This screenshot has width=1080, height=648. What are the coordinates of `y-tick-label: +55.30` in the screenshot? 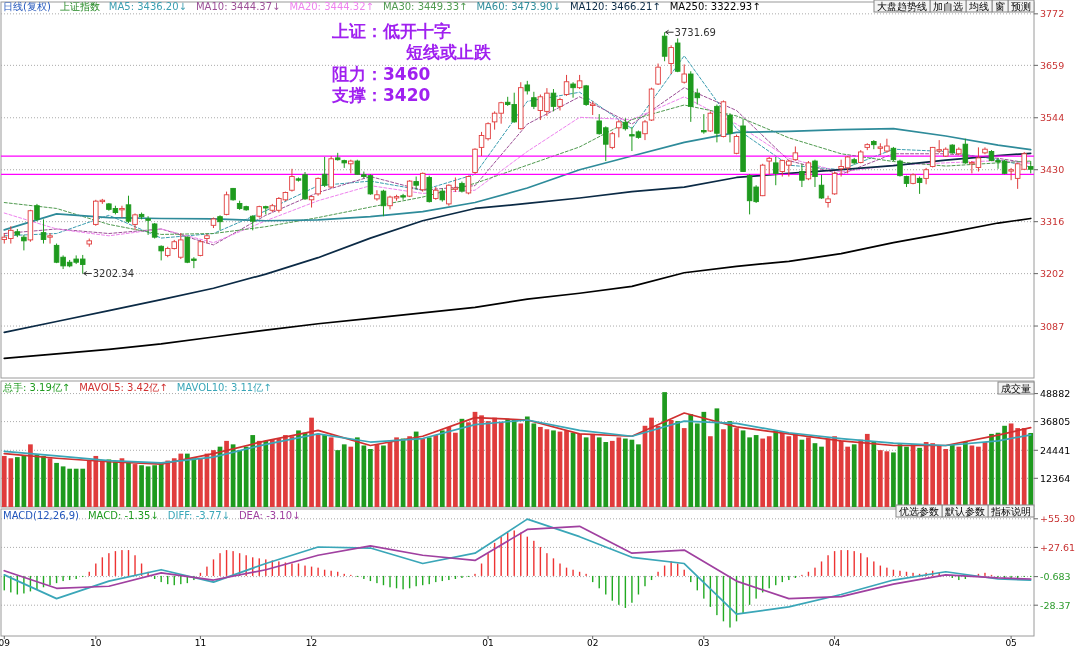 It's located at (1058, 519).